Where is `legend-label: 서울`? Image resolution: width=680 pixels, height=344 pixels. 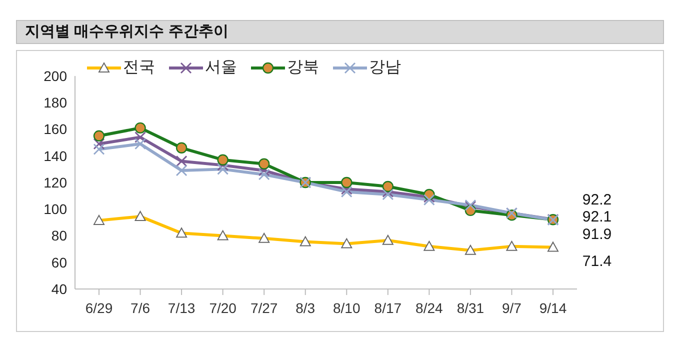
legend-label: 서울 is located at coordinates (221, 68).